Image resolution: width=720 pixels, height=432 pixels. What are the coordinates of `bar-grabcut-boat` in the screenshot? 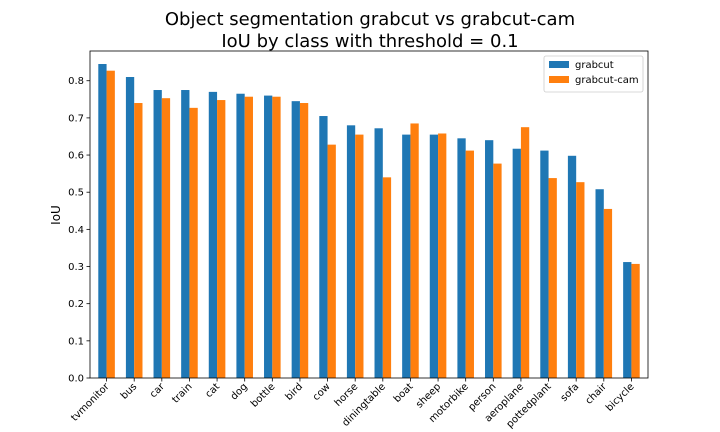 It's located at (406, 256).